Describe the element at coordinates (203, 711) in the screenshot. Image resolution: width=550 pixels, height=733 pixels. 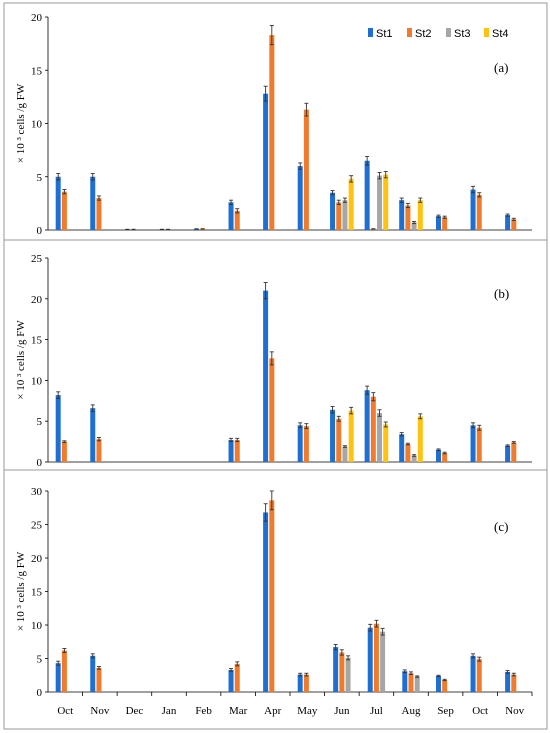
I see `x-tick-label: Feb` at that location.